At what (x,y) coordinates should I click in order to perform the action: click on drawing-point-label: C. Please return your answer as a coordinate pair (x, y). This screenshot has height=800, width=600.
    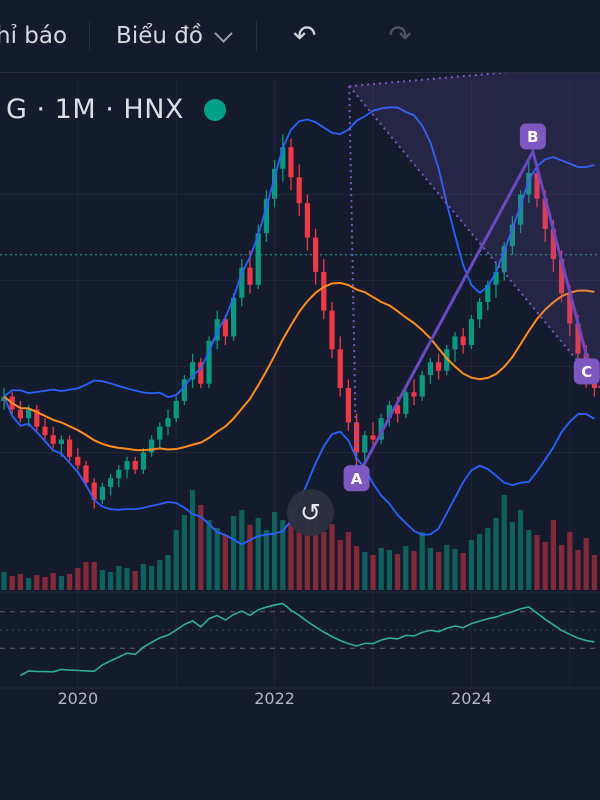
    Looking at the image, I should click on (586, 372).